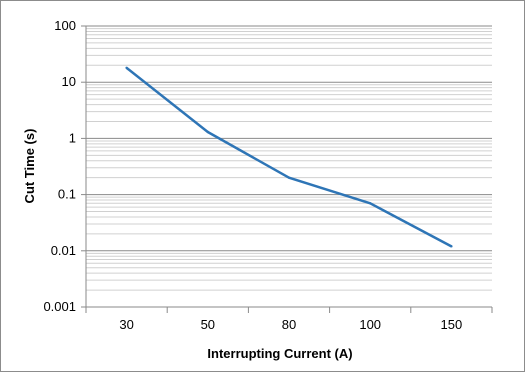 Image resolution: width=525 pixels, height=372 pixels. Describe the element at coordinates (69, 81) in the screenshot. I see `y-tick-label: 10` at that location.